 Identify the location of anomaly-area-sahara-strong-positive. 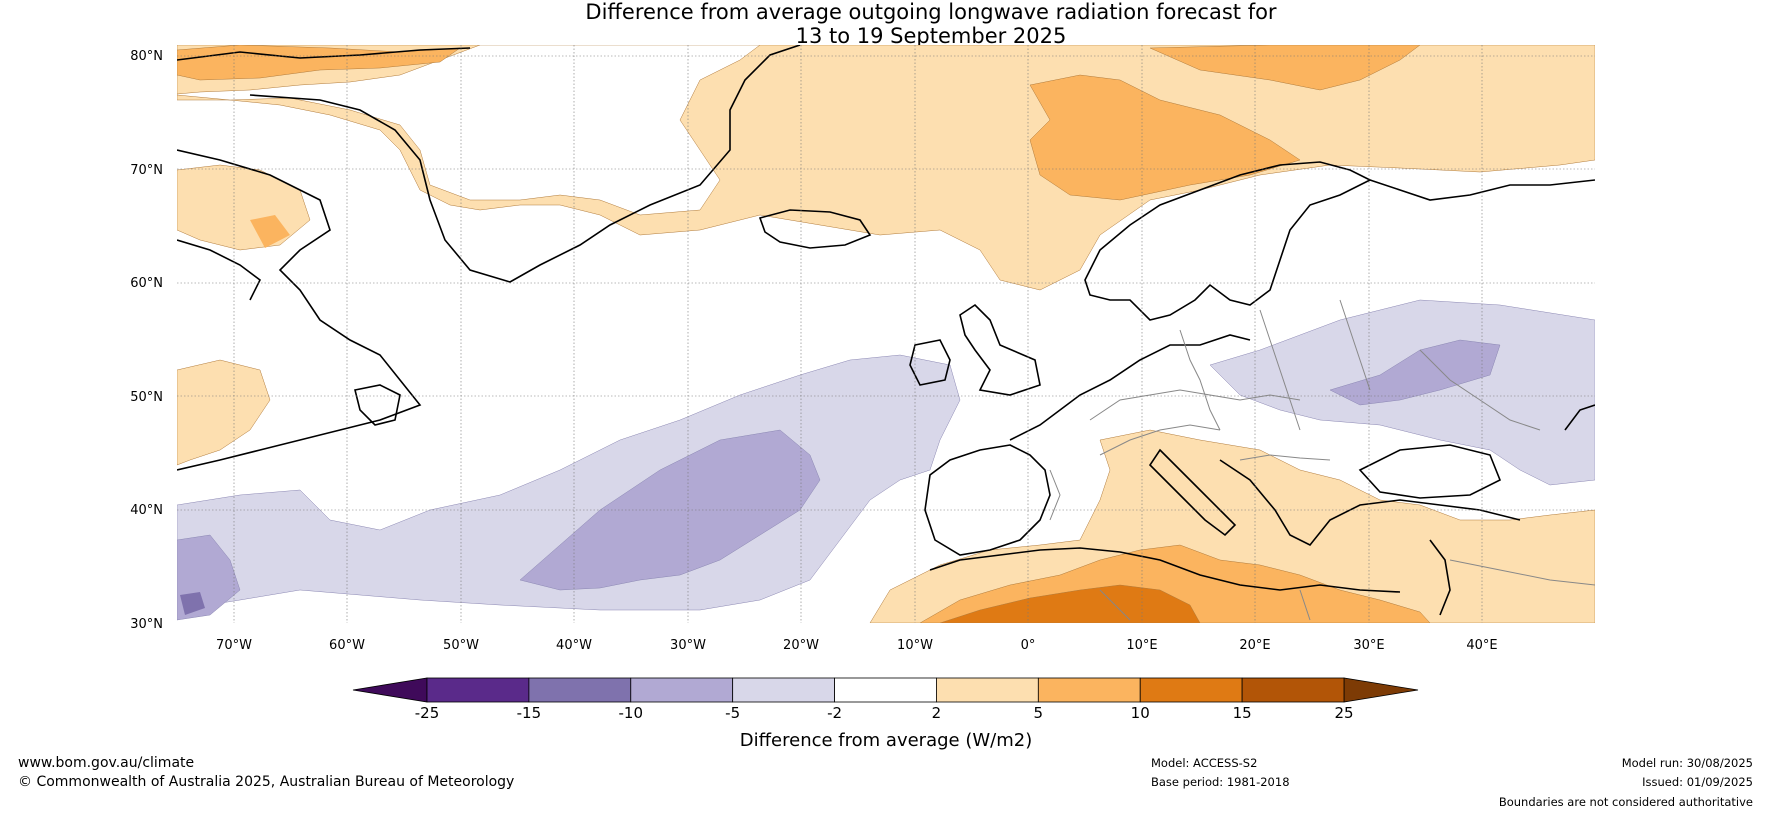
(1070, 603).